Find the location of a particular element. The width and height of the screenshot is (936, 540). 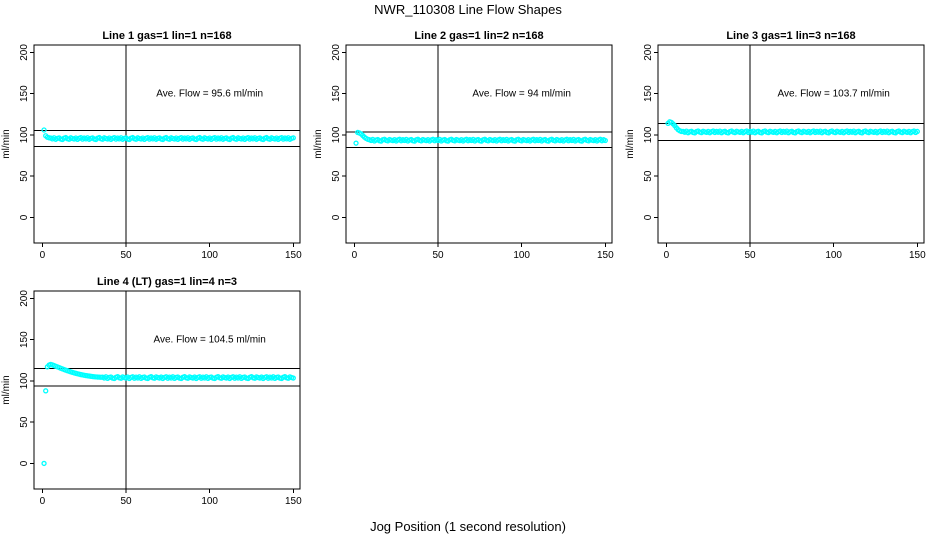

figure-xlabel: Jog Position (1 second resolution) is located at coordinates (468, 526).